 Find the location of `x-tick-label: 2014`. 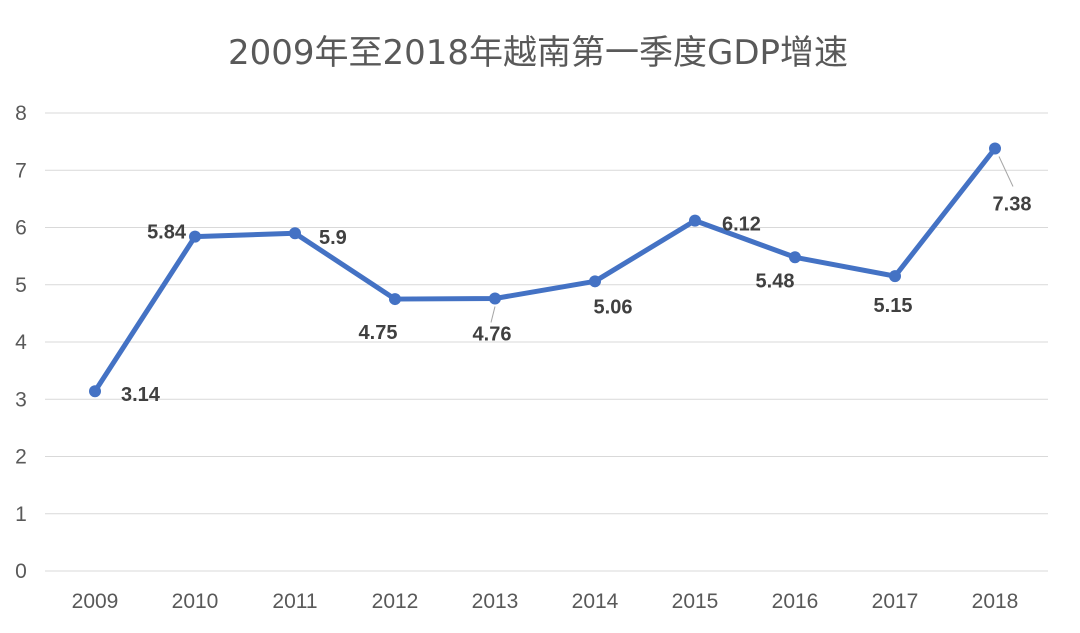

x-tick-label: 2014 is located at coordinates (595, 601).